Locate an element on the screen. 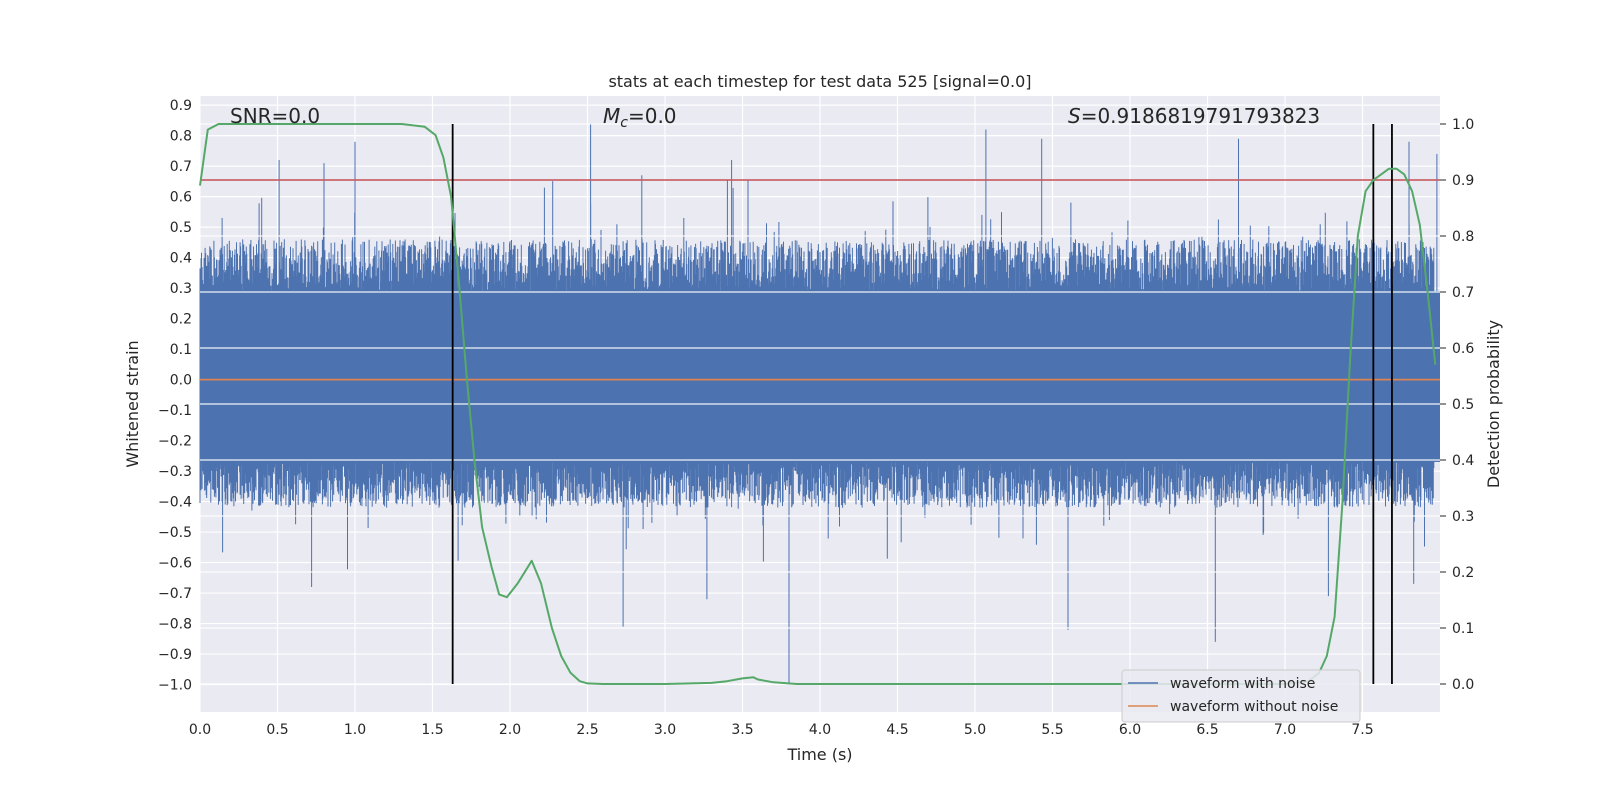  score-symbol: S is located at coordinates (1074, 116).